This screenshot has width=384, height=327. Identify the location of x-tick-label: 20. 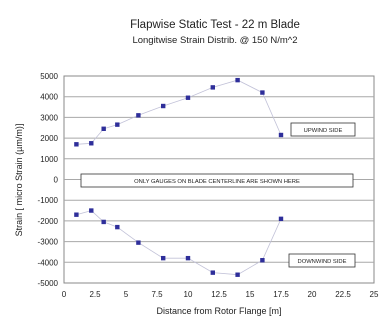
(312, 294).